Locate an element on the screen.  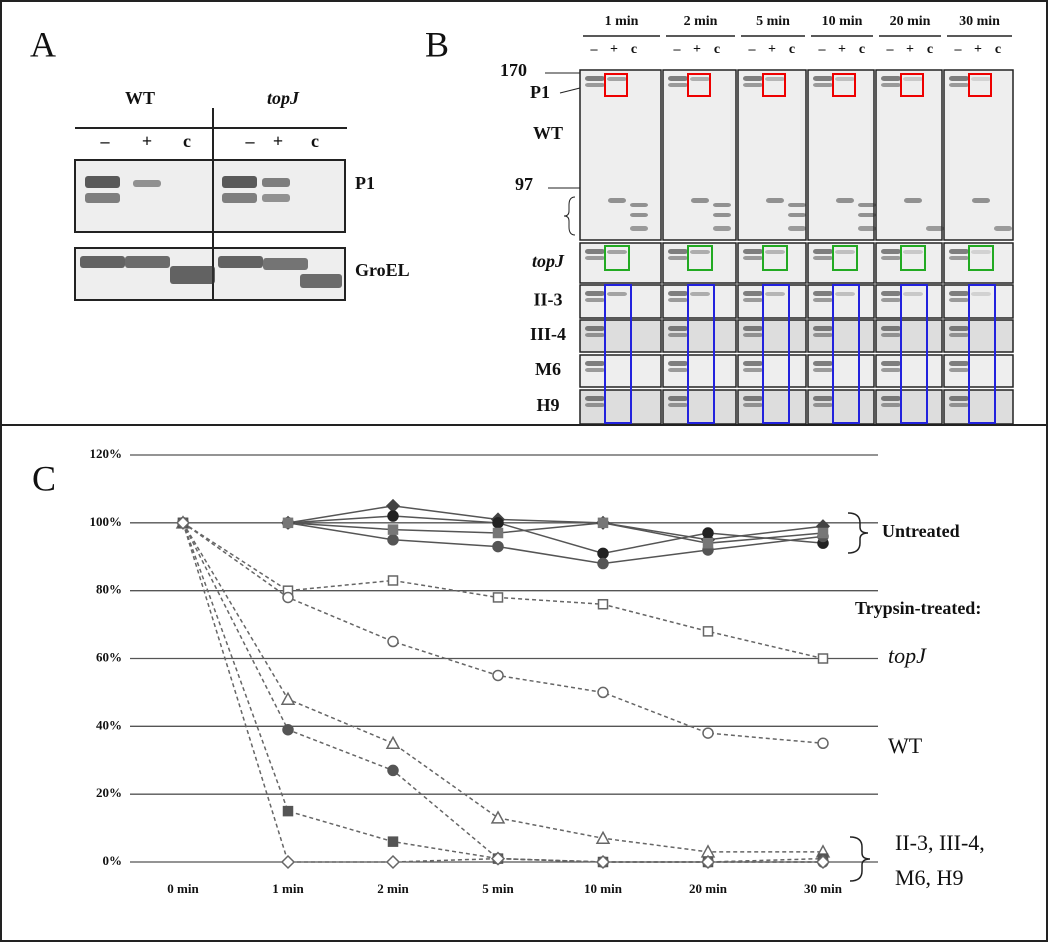
row-label: M6 is located at coordinates (548, 369).